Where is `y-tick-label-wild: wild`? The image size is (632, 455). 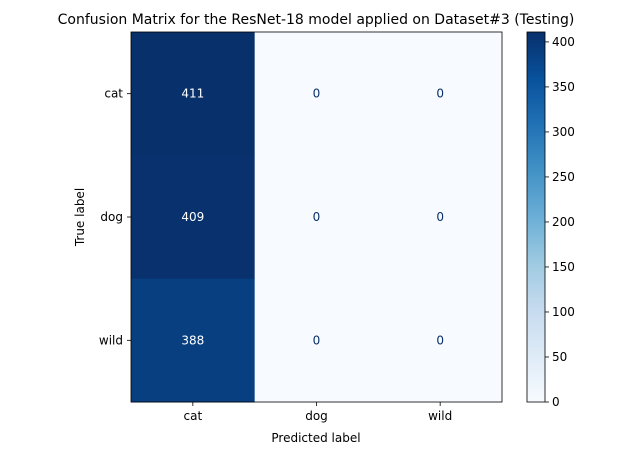 y-tick-label-wild: wild is located at coordinates (111, 340).